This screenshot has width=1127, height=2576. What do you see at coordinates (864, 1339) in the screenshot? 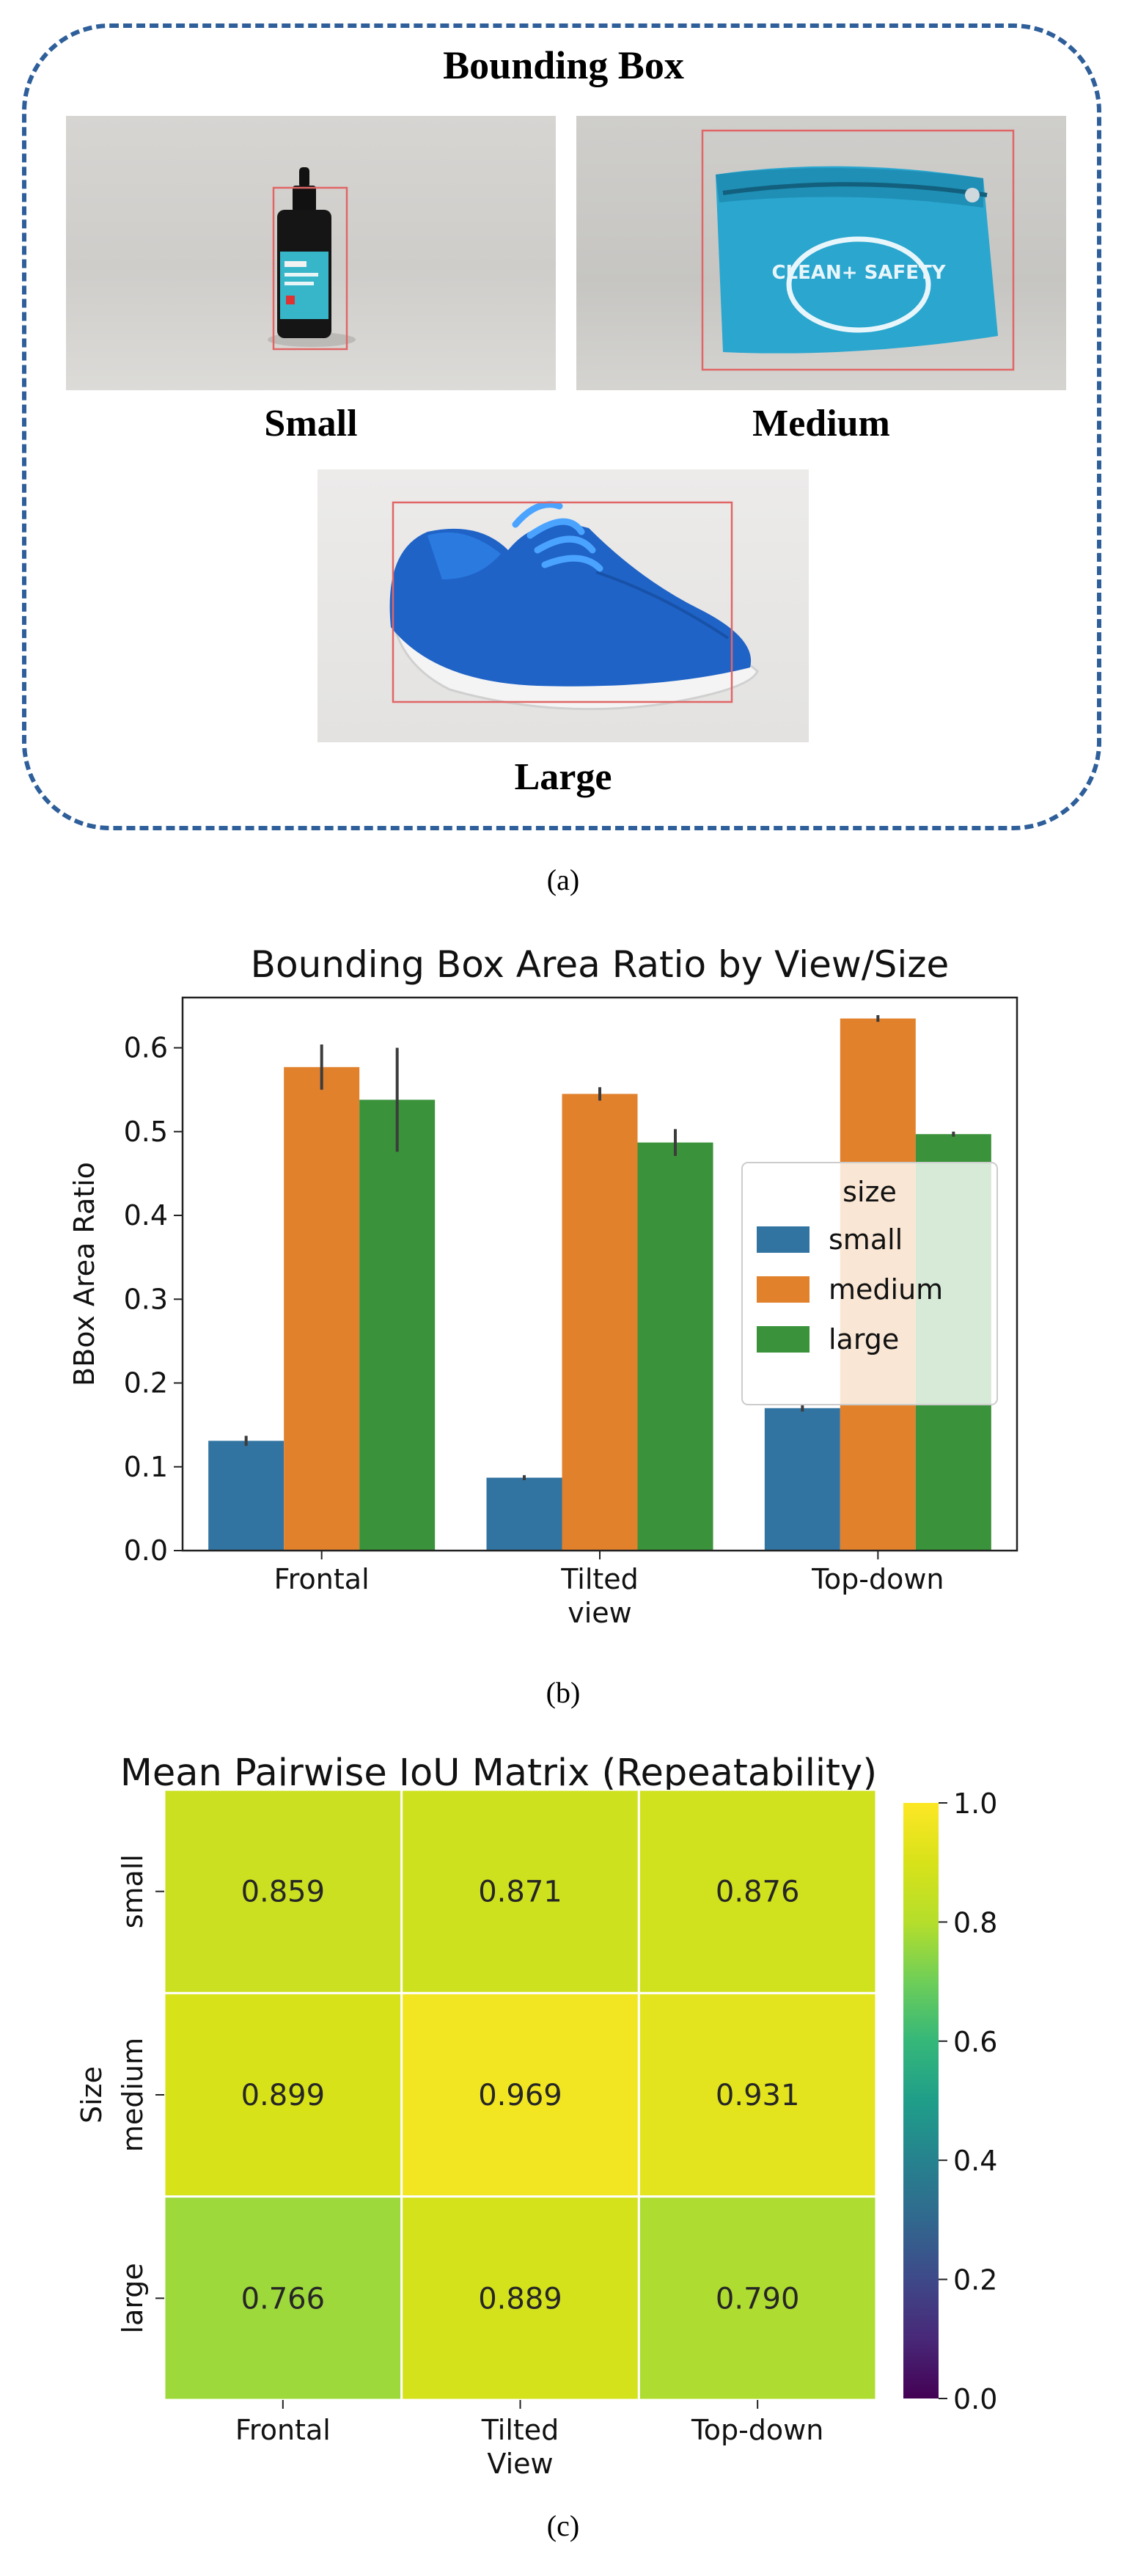
I see `legend-label-large: large` at bounding box center [864, 1339].